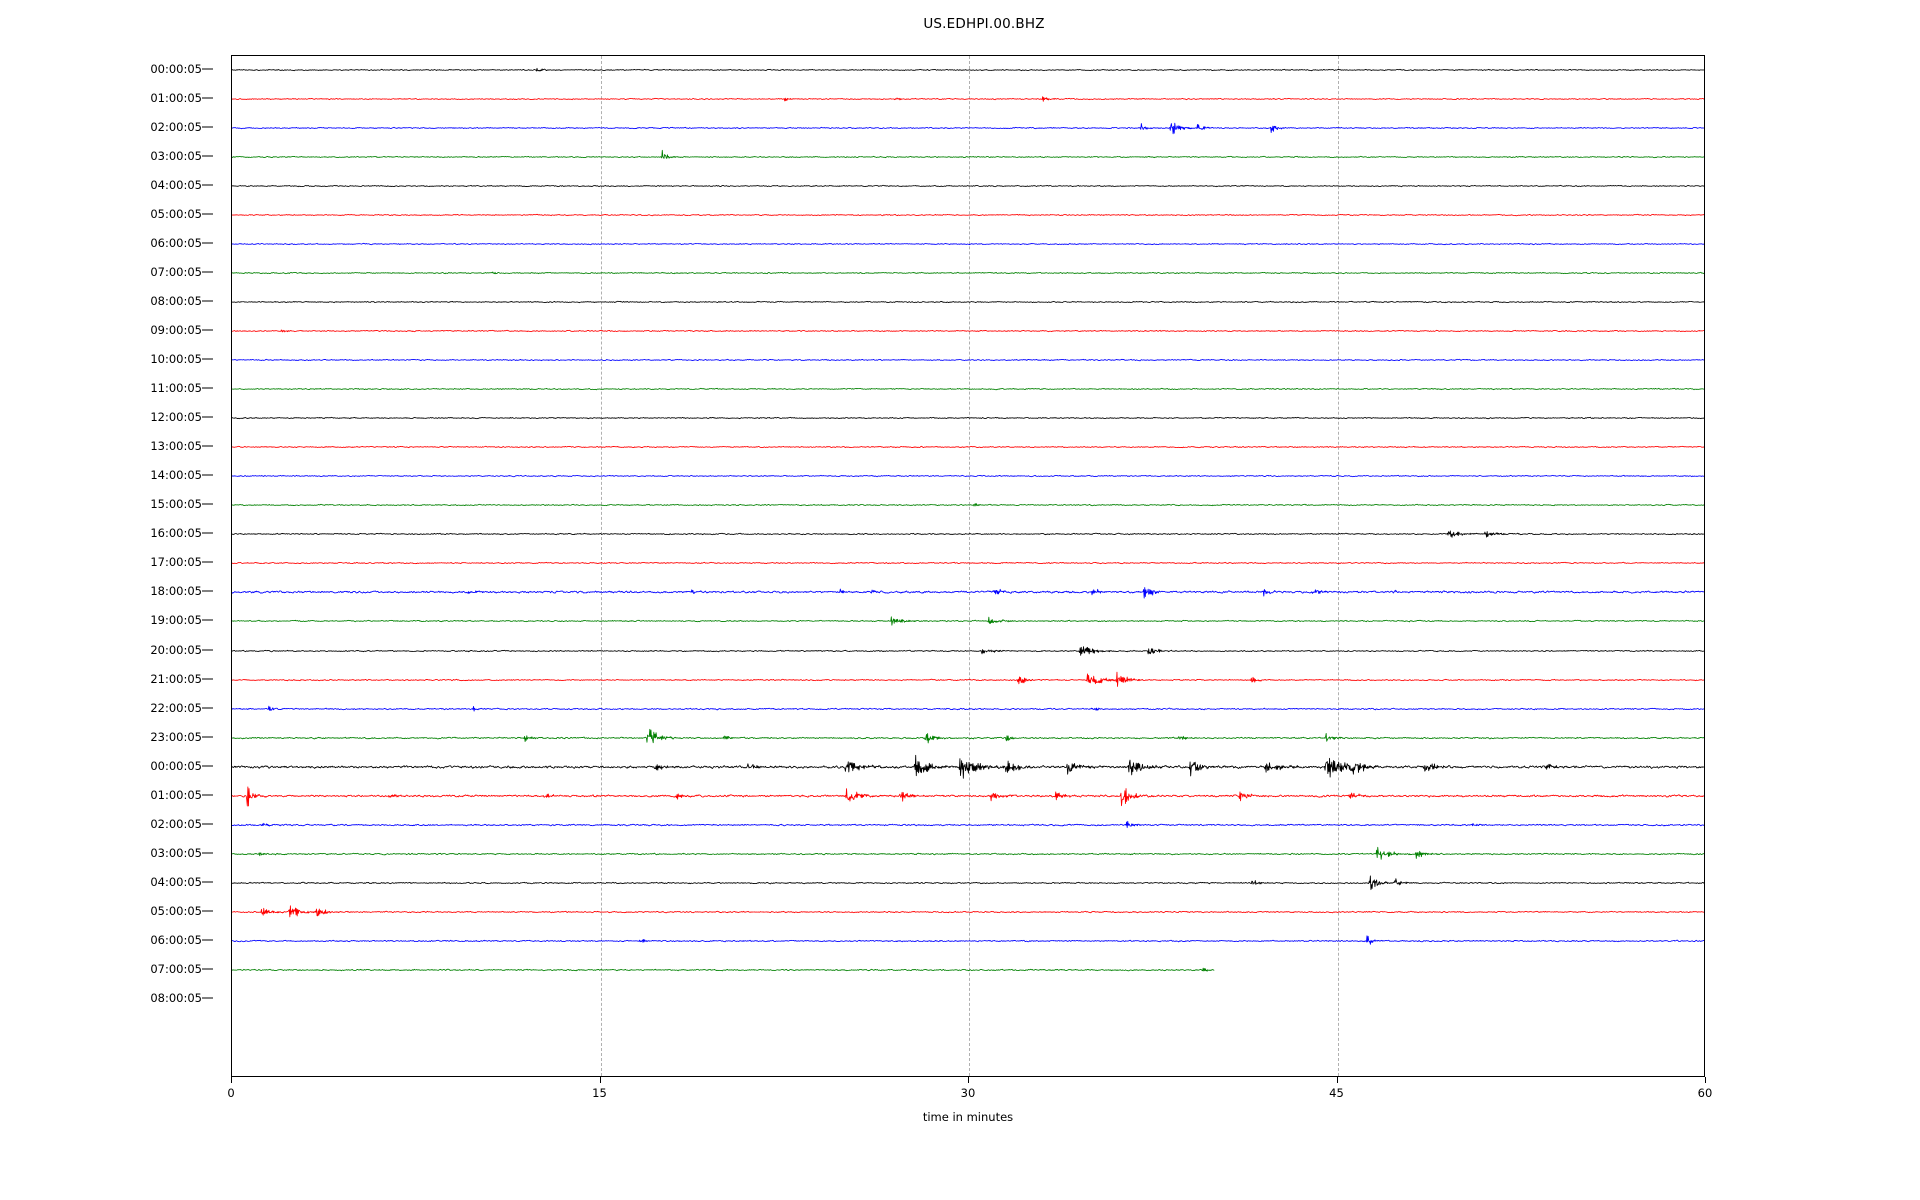 The height and width of the screenshot is (1200, 1920). Describe the element at coordinates (176, 533) in the screenshot. I see `y-tick-label: 16:00:05` at that location.